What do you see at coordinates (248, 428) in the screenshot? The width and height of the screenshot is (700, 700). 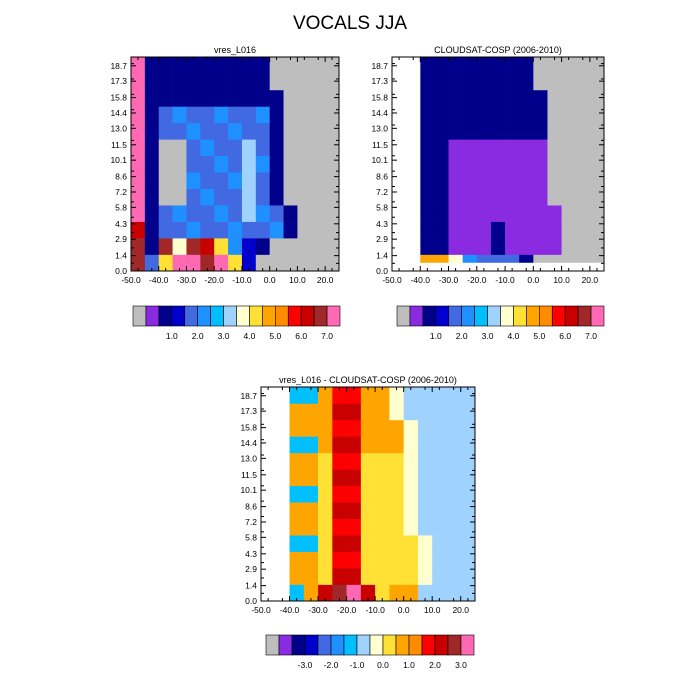 I see `y-tick-label: 15.8` at bounding box center [248, 428].